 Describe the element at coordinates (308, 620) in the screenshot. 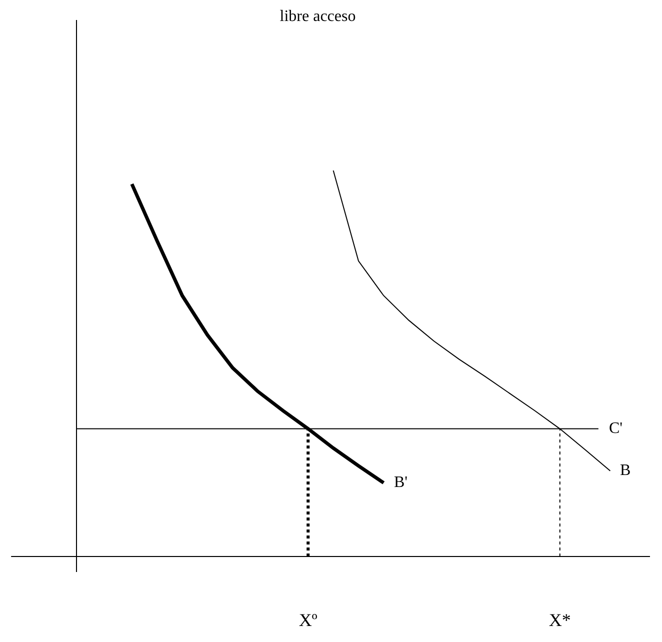

I see `x-tick-label: Xº` at that location.